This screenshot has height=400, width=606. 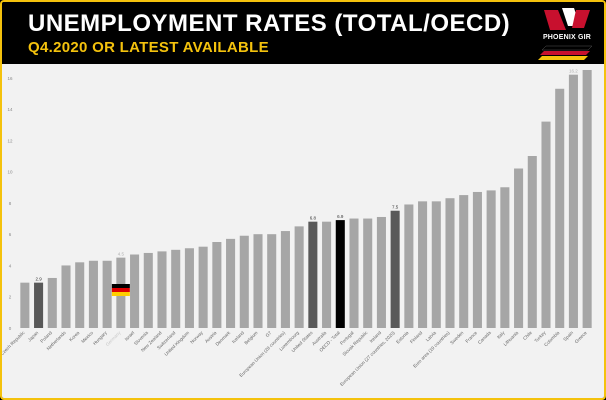 What do you see at coordinates (10, 297) in the screenshot?
I see `y-tick-label: 2` at bounding box center [10, 297].